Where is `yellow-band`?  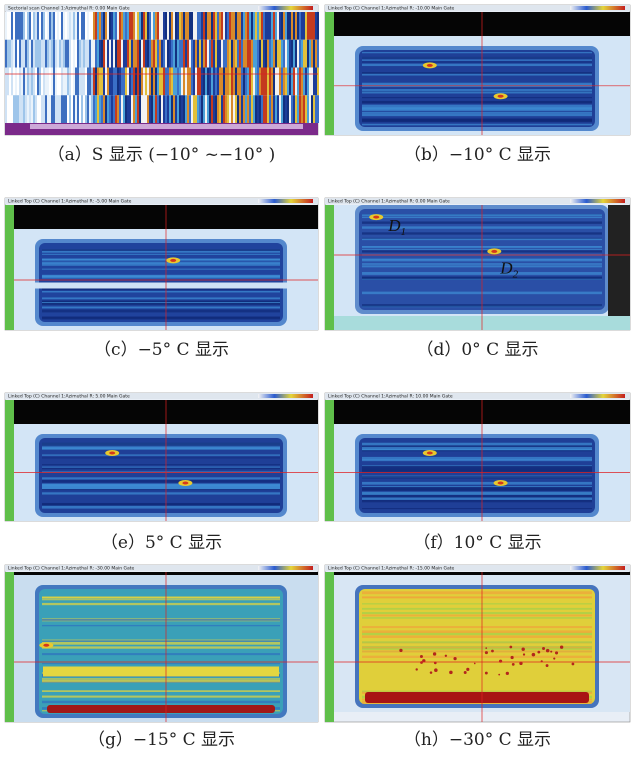
yellow-band is located at coordinates (161, 671).